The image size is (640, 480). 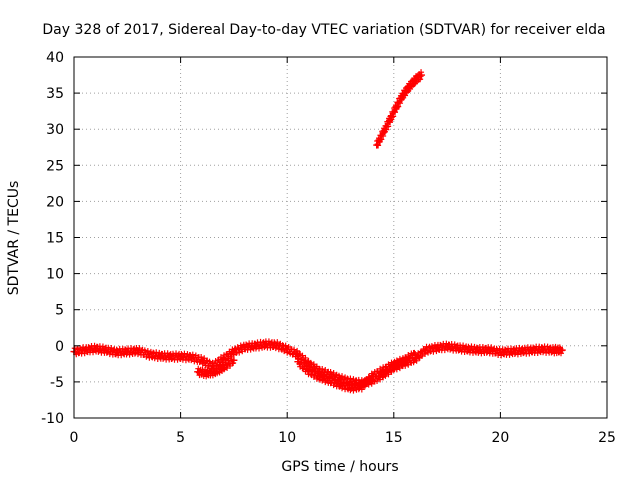 I want to click on x-tick-label: 10, so click(x=287, y=438).